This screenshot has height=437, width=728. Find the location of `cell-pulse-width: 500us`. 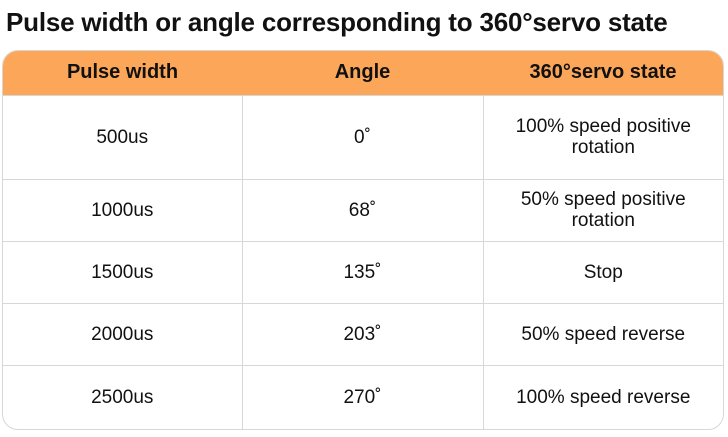

cell-pulse-width: 500us is located at coordinates (123, 136).